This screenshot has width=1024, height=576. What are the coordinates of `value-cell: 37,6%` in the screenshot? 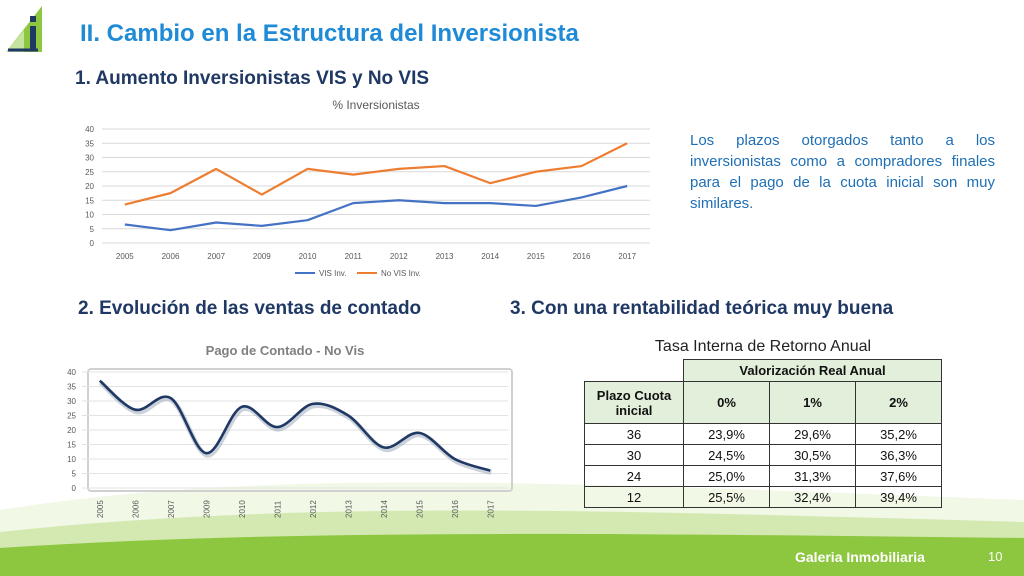 It's located at (898, 476).